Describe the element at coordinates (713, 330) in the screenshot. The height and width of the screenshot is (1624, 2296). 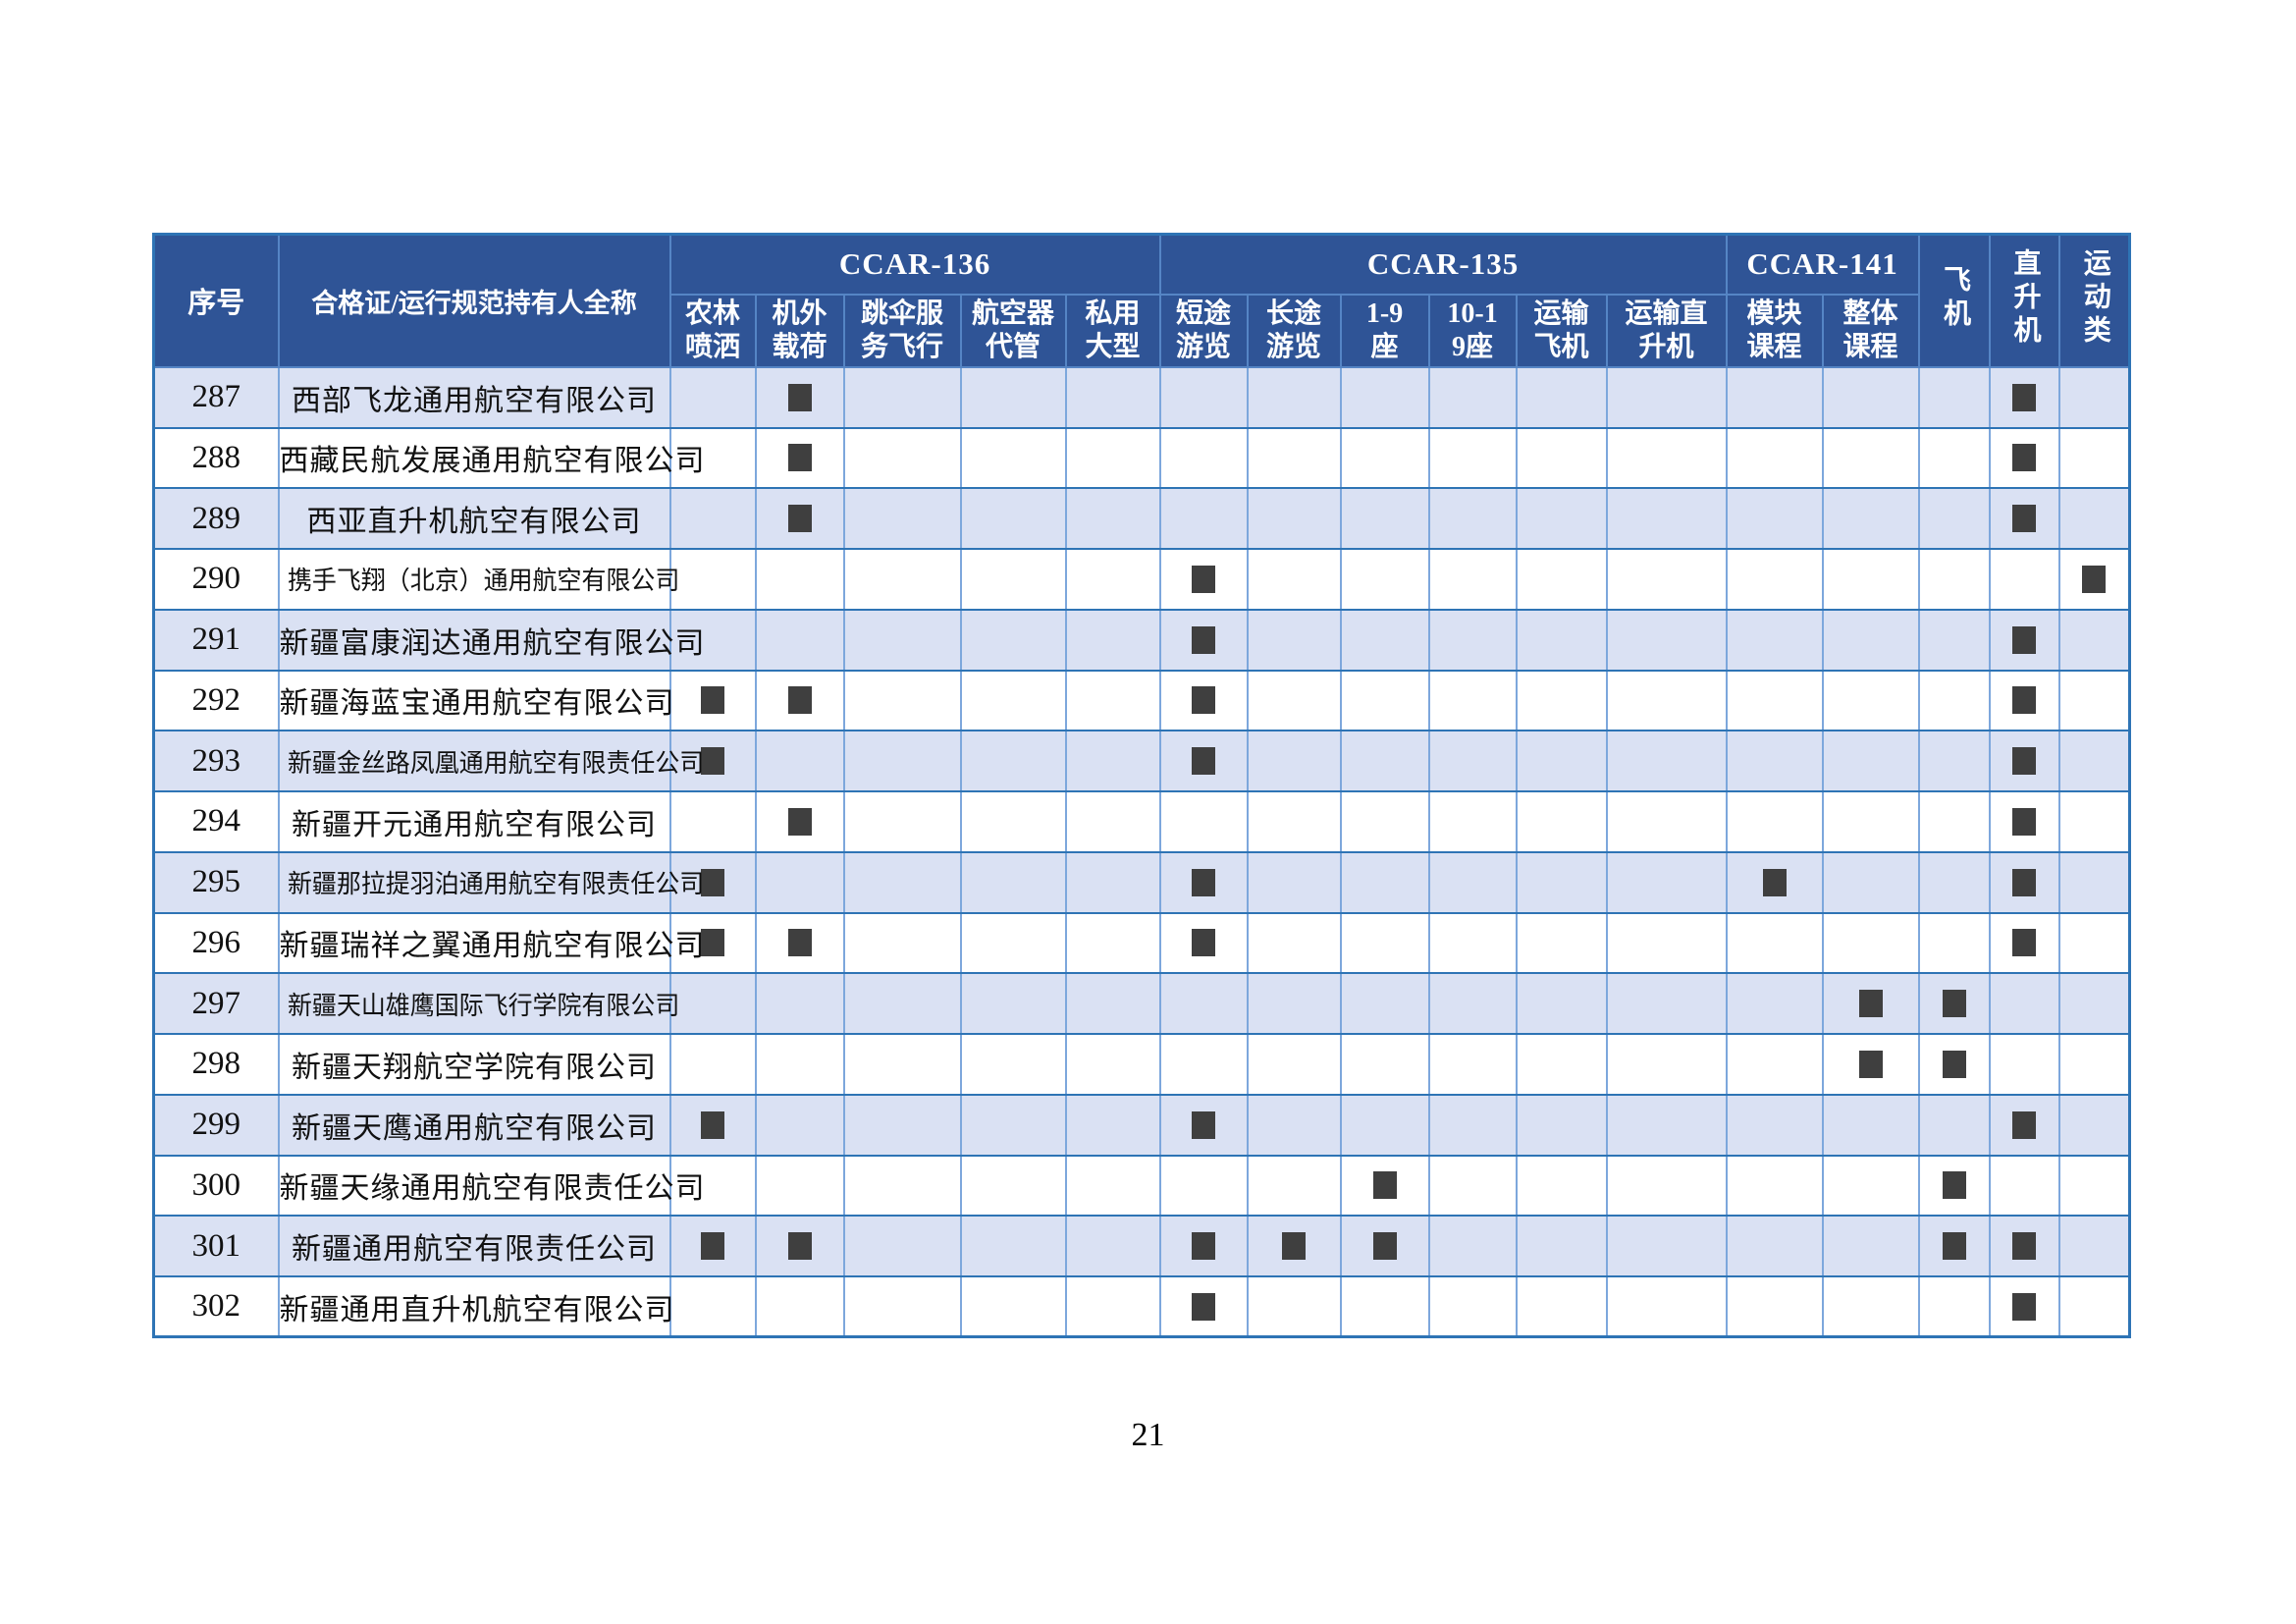
I see `column-header-农林喷洒: 农林 喷洒` at that location.